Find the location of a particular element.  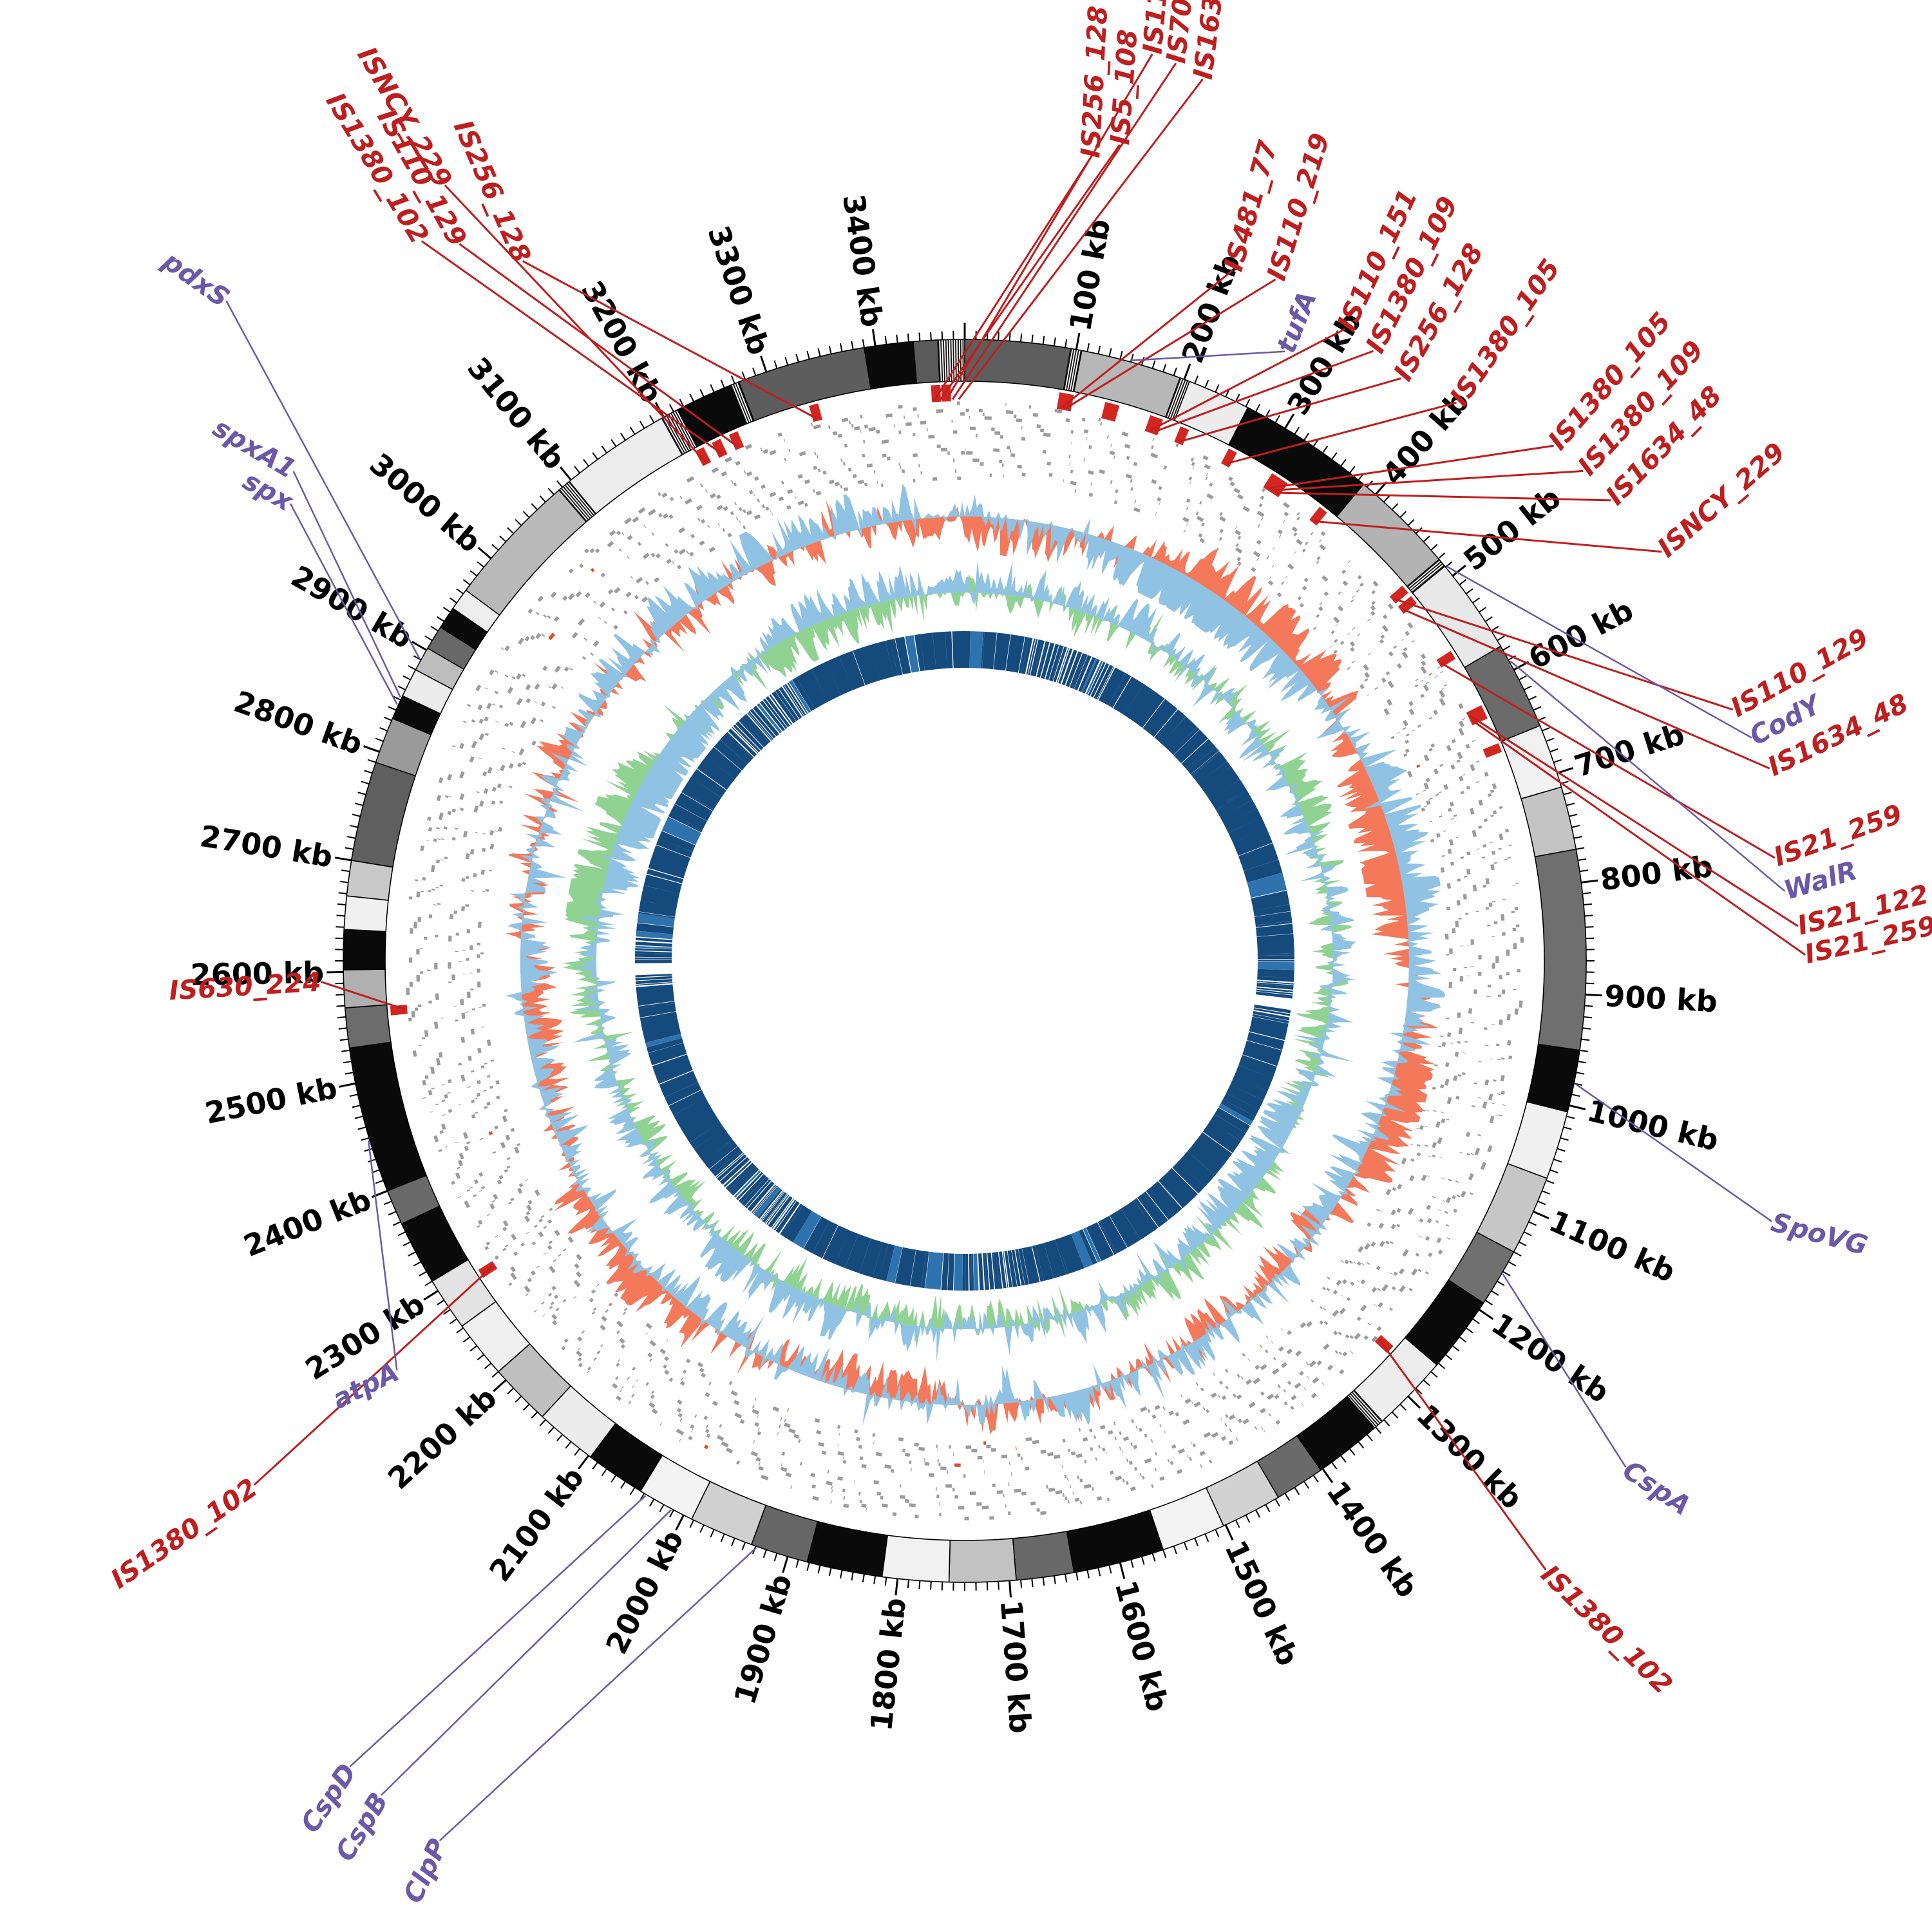

tick-label: 2900 kb is located at coordinates (352, 607).